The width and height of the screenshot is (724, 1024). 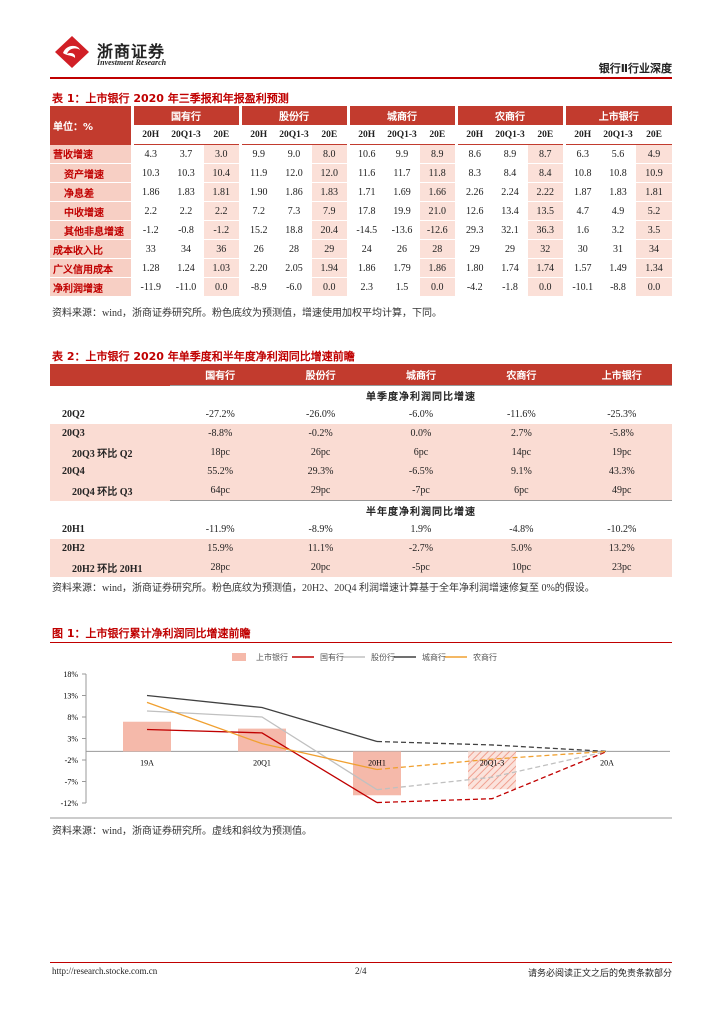 I want to click on cell: 19.9, so click(x=402, y=211).